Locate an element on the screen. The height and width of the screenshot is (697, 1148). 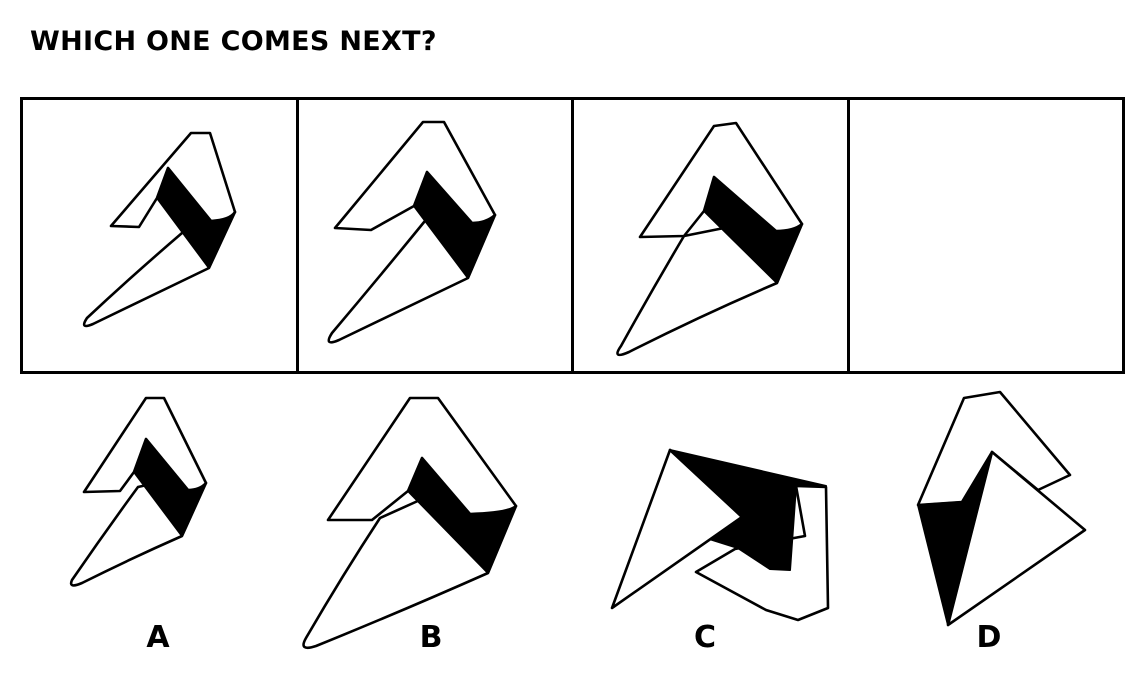
sequence-frame-4-empty is located at coordinates (986, 235).